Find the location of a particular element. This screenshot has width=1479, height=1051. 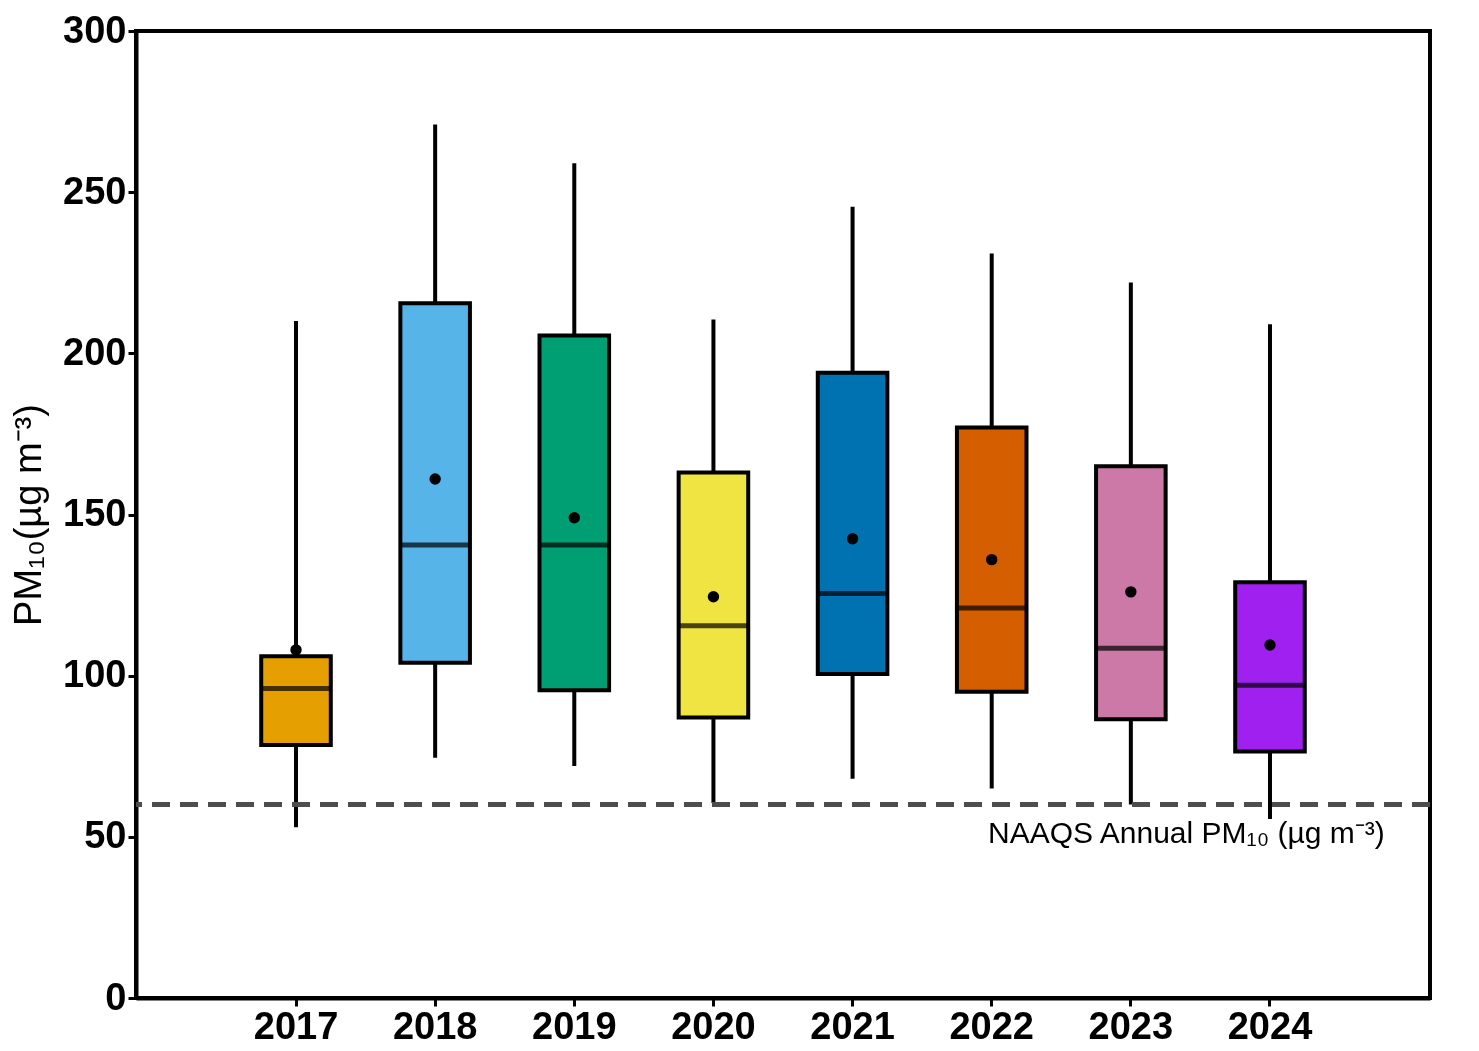

y-tick-label: 0 is located at coordinates (116, 996).